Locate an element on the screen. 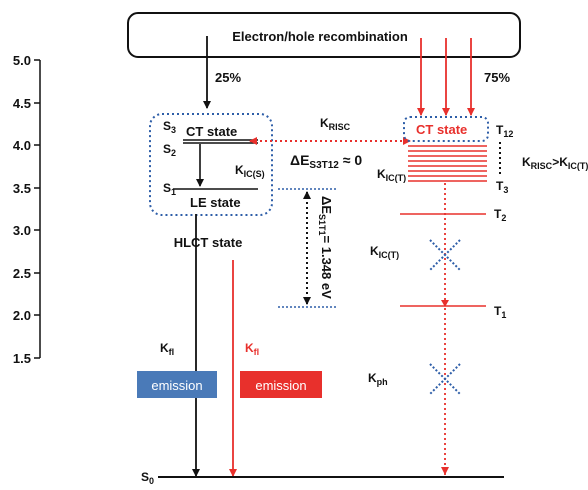 The width and height of the screenshot is (588, 490). triplet-ct-box is located at coordinates (446, 129).